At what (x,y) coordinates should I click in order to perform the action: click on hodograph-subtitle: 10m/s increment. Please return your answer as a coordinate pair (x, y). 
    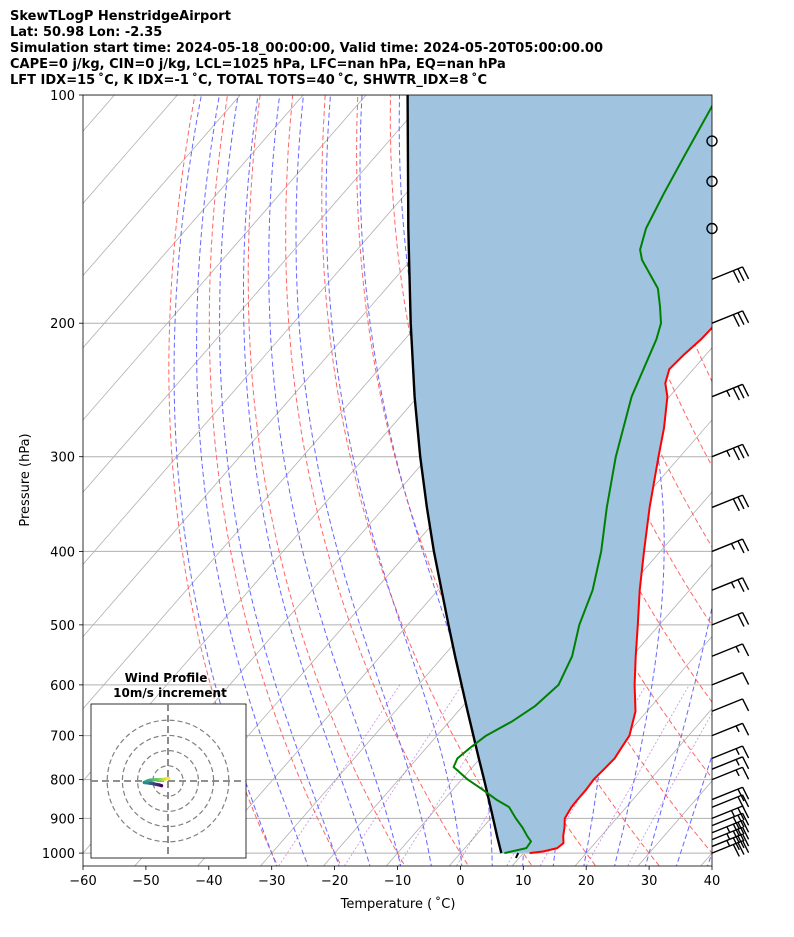
    Looking at the image, I should click on (170, 693).